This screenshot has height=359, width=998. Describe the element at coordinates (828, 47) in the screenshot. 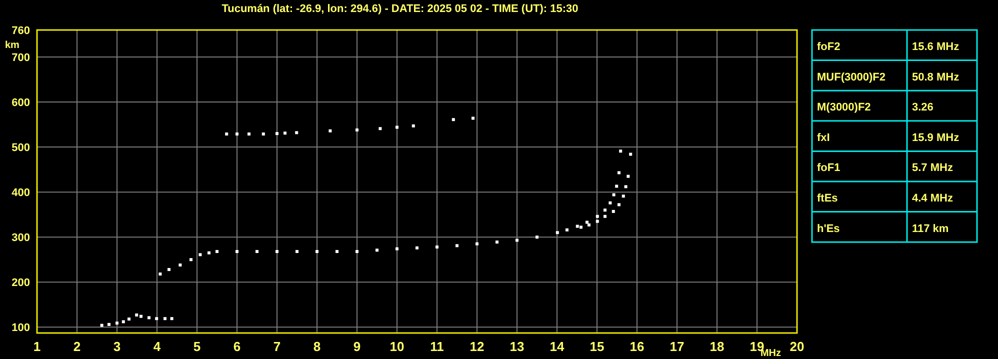

I see `category-label: foF2` at that location.